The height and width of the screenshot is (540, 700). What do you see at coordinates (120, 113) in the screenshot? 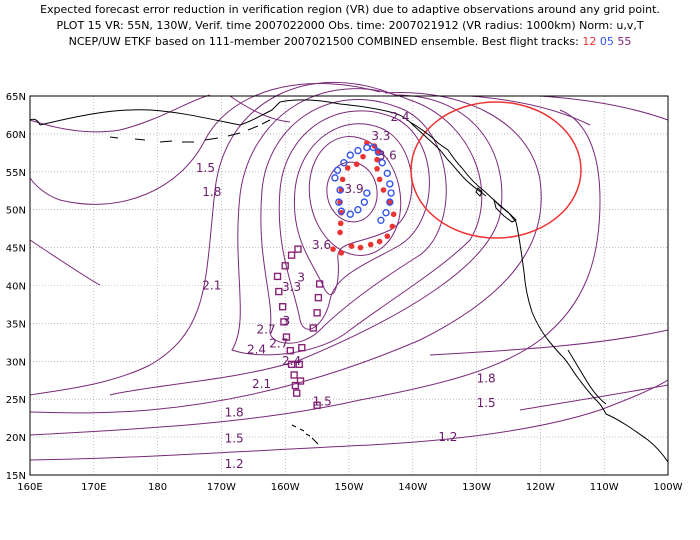
I see `contour-1-5-b` at bounding box center [120, 113].